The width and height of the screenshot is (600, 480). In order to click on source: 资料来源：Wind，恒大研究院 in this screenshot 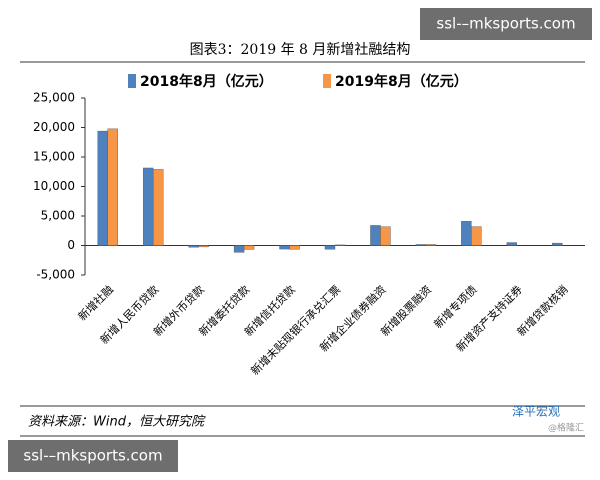, I will do `click(117, 422)`.